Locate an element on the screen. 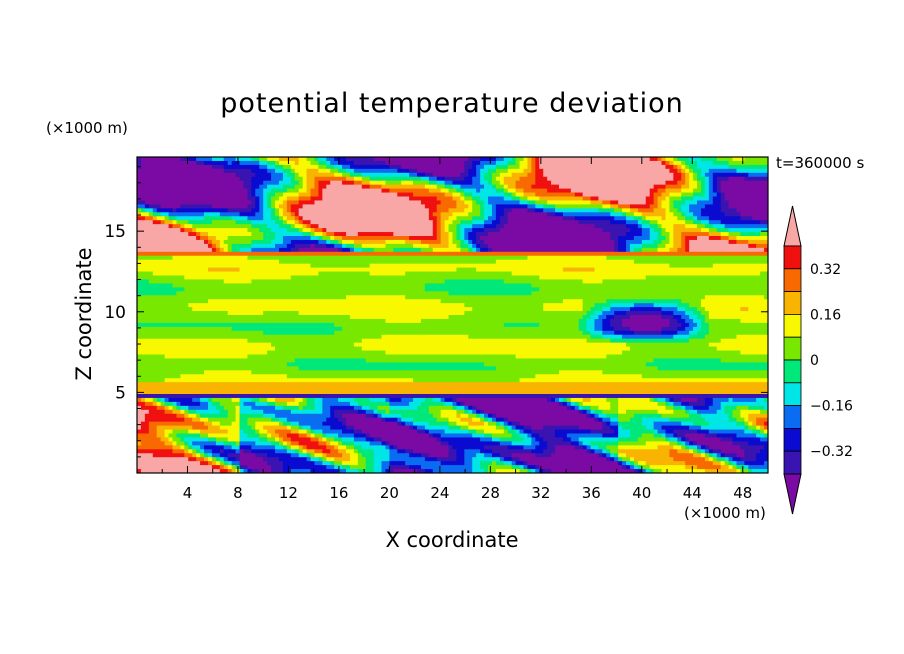 The image size is (904, 654). x-tick-label: 12 is located at coordinates (288, 493).